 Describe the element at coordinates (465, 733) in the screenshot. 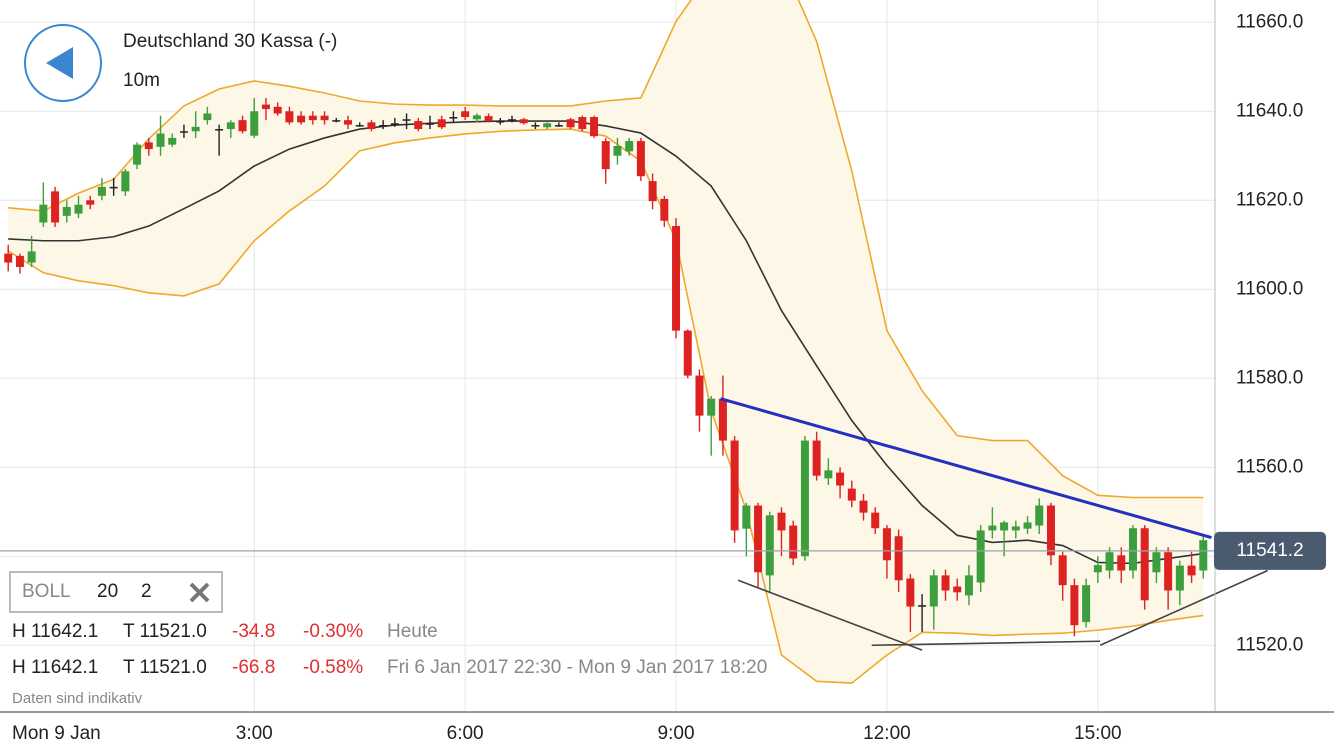

I see `x-tick-label: 6:00` at that location.